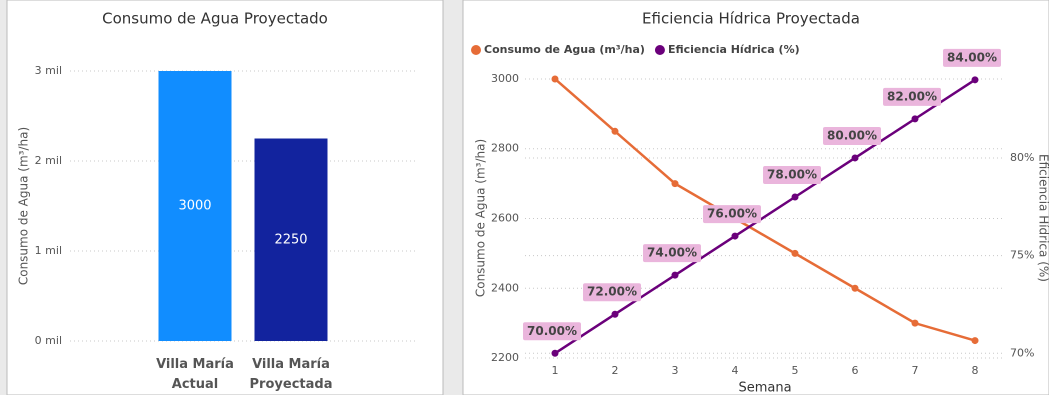  Describe the element at coordinates (505, 218) in the screenshot. I see `y-tick-label: 2600` at that location.